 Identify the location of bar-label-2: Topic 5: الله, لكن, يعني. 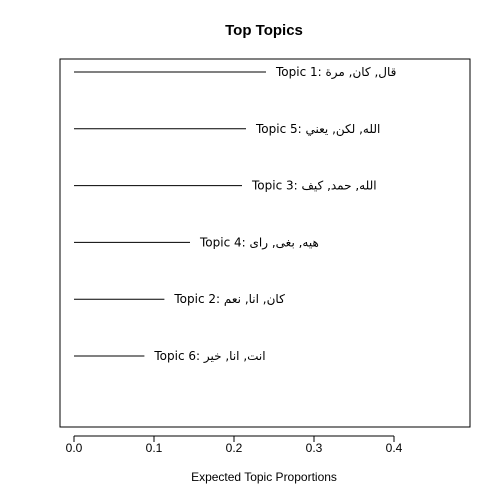
(317, 129).